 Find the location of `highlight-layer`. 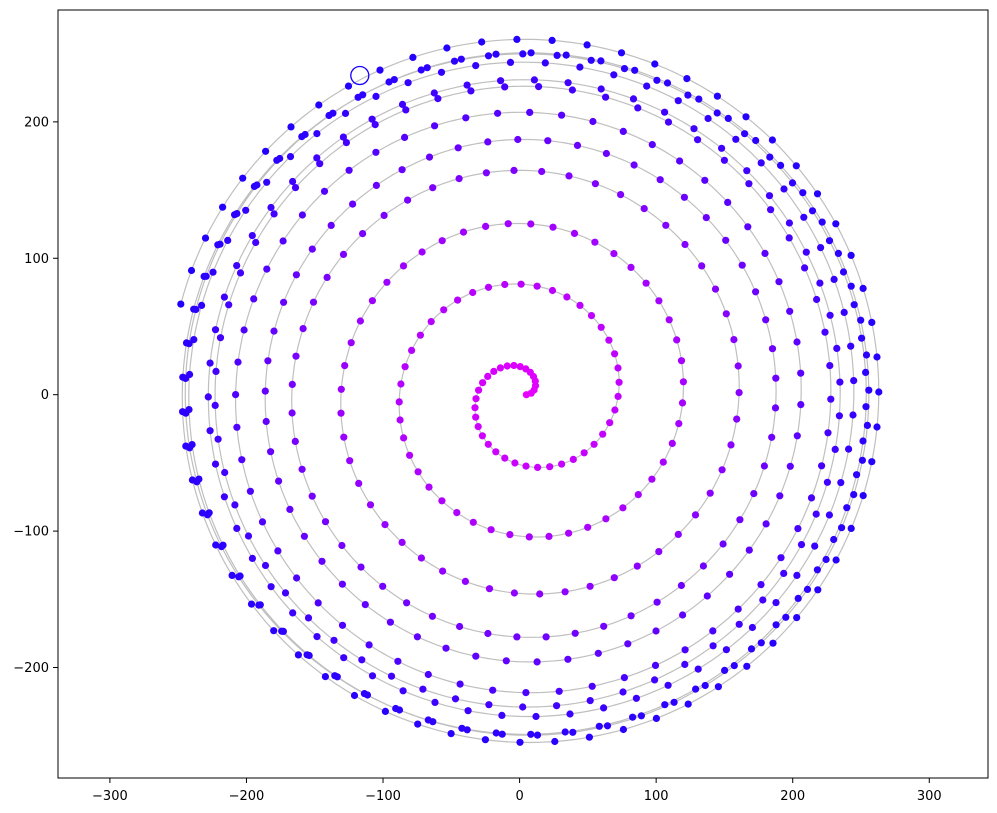

highlight-layer is located at coordinates (360, 75).